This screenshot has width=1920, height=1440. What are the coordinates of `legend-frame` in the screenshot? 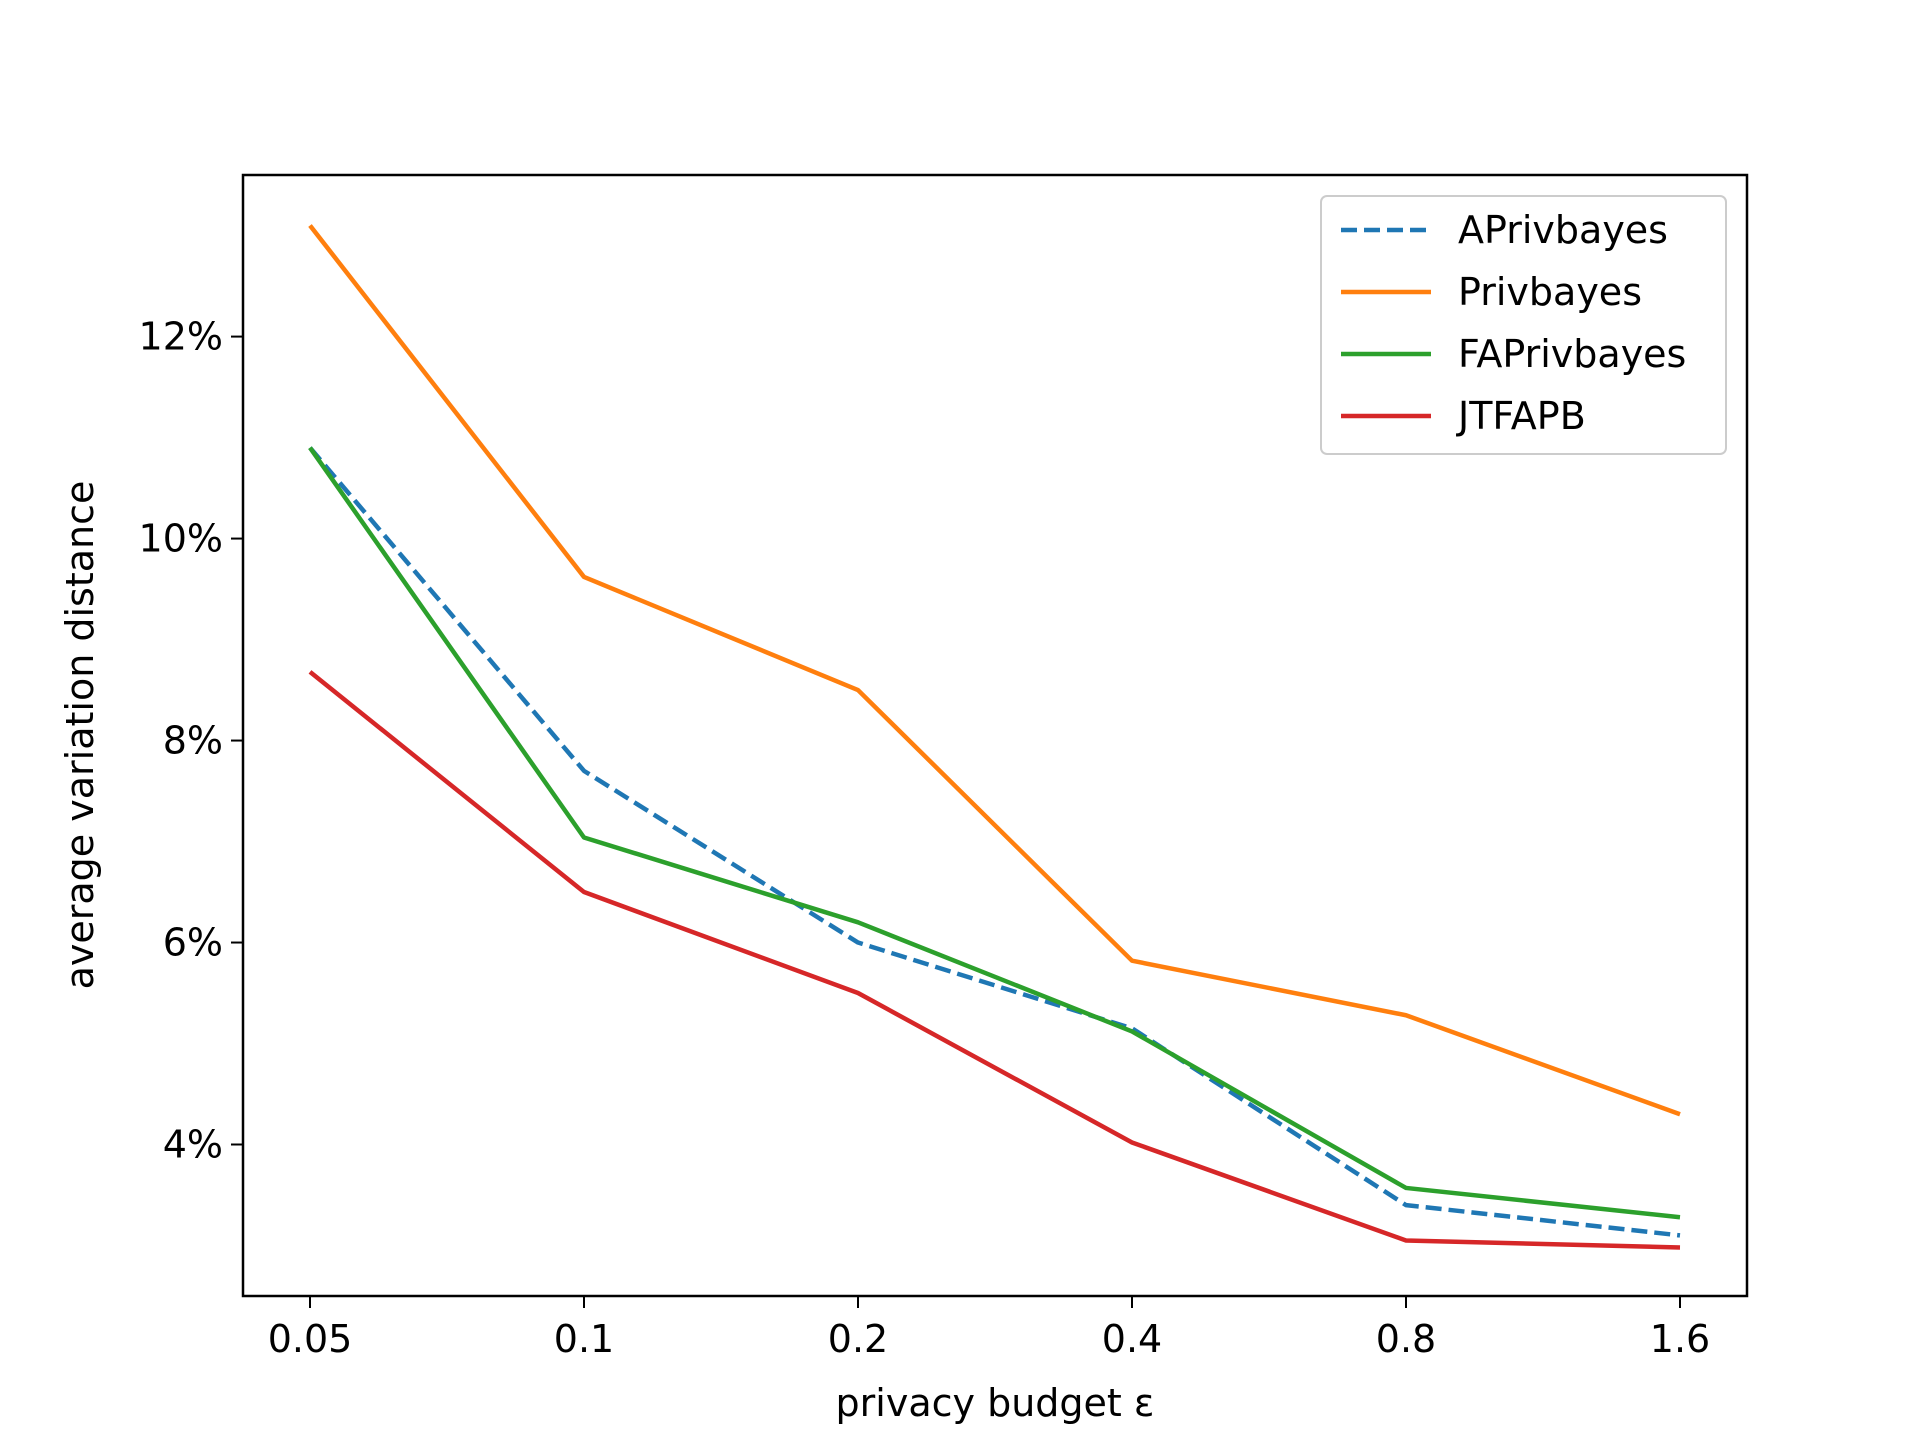 It's located at (1523, 325).